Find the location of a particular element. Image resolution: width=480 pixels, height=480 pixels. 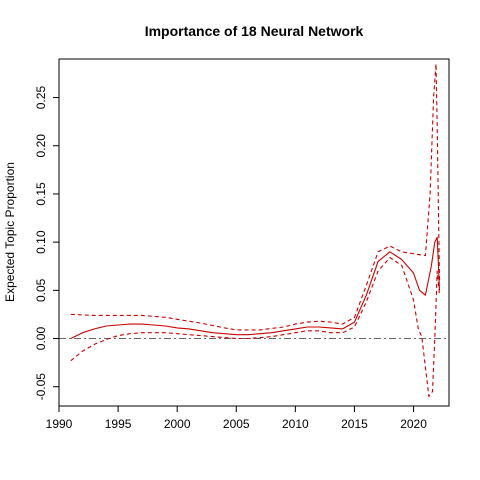

x-tick-label: 1995 is located at coordinates (118, 424).